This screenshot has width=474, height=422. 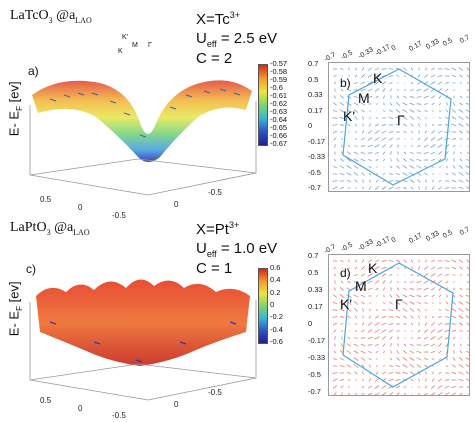 I want to click on bottom-colorbar-tick: 0.6, so click(x=275, y=267).